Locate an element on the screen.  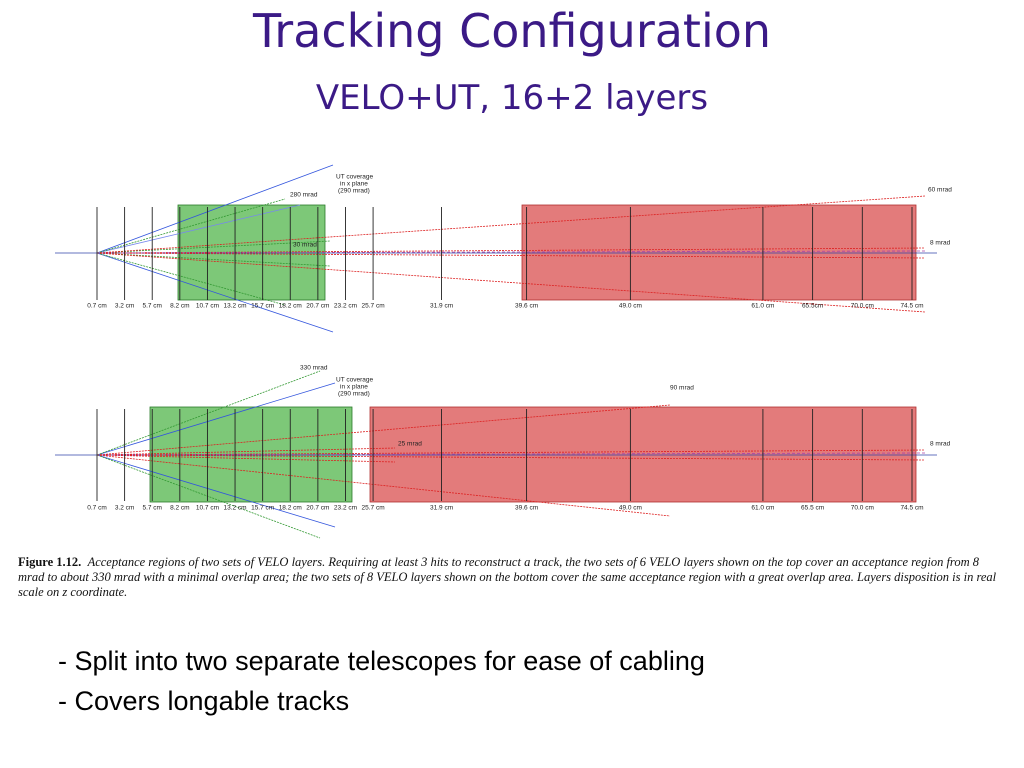
velo-box is located at coordinates (251, 454).